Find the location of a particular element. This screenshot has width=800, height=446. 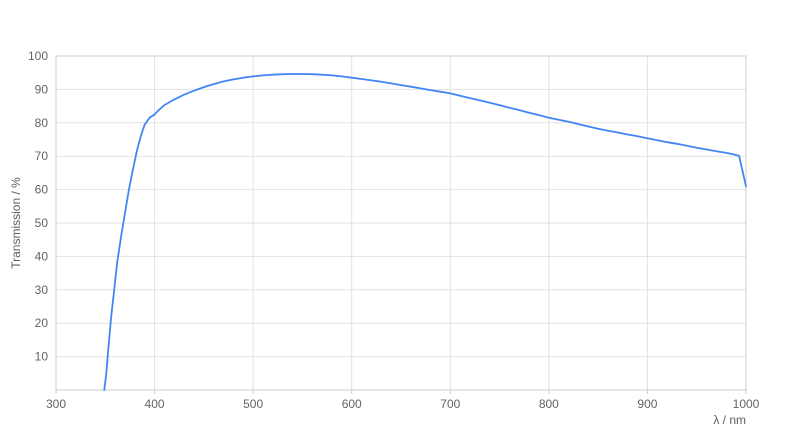

y-tick-label: 90 is located at coordinates (42, 89).